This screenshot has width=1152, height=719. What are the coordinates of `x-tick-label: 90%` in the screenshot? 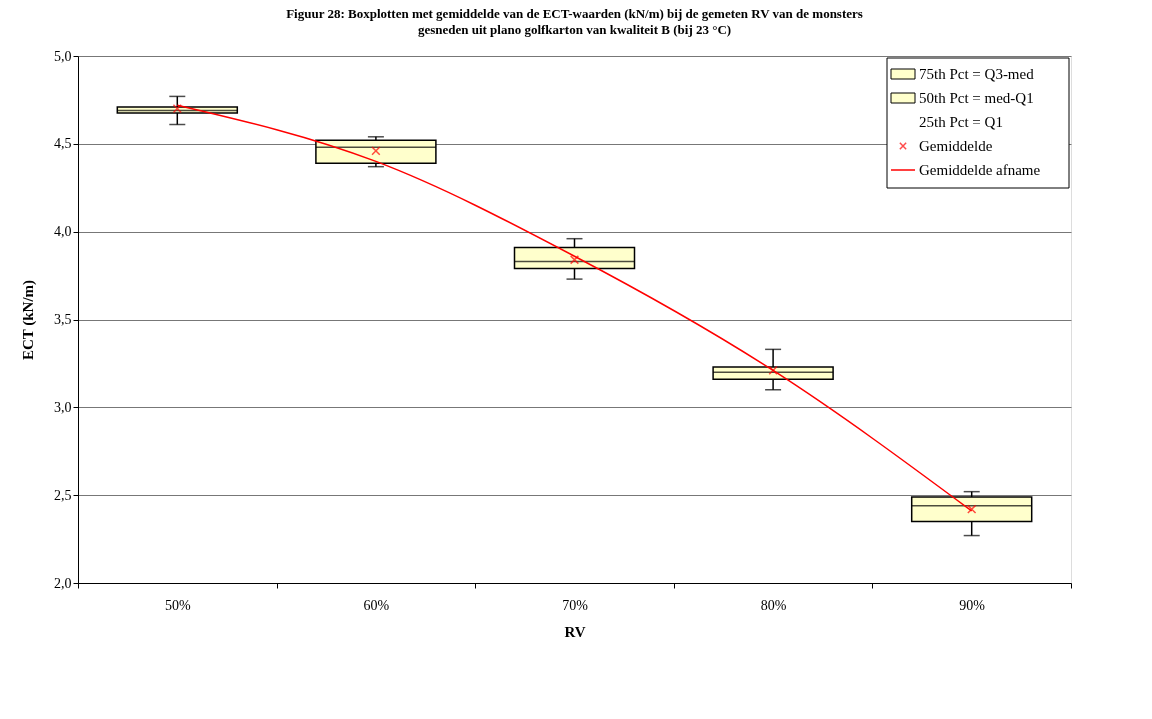 It's located at (972, 605).